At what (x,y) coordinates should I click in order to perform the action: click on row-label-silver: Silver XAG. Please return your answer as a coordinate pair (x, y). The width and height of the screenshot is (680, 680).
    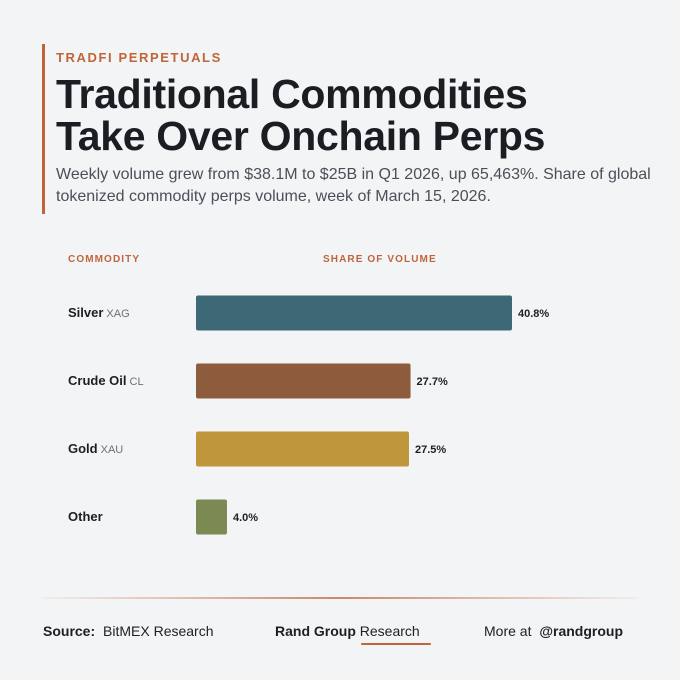
    Looking at the image, I should click on (99, 313).